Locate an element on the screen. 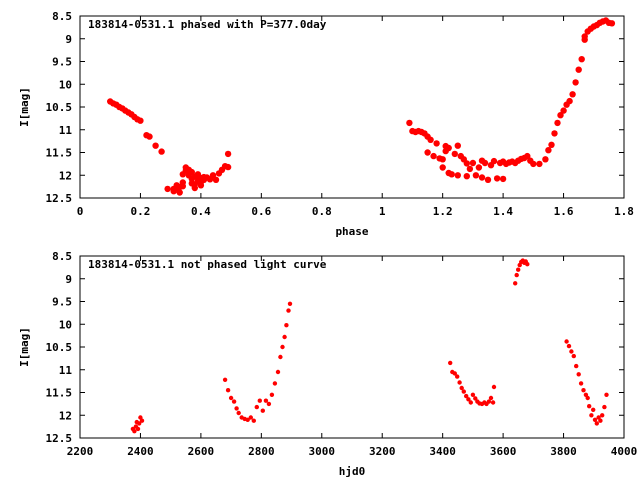 The image size is (640, 480). chart-1-x-axis-label: phase is located at coordinates (351, 231).